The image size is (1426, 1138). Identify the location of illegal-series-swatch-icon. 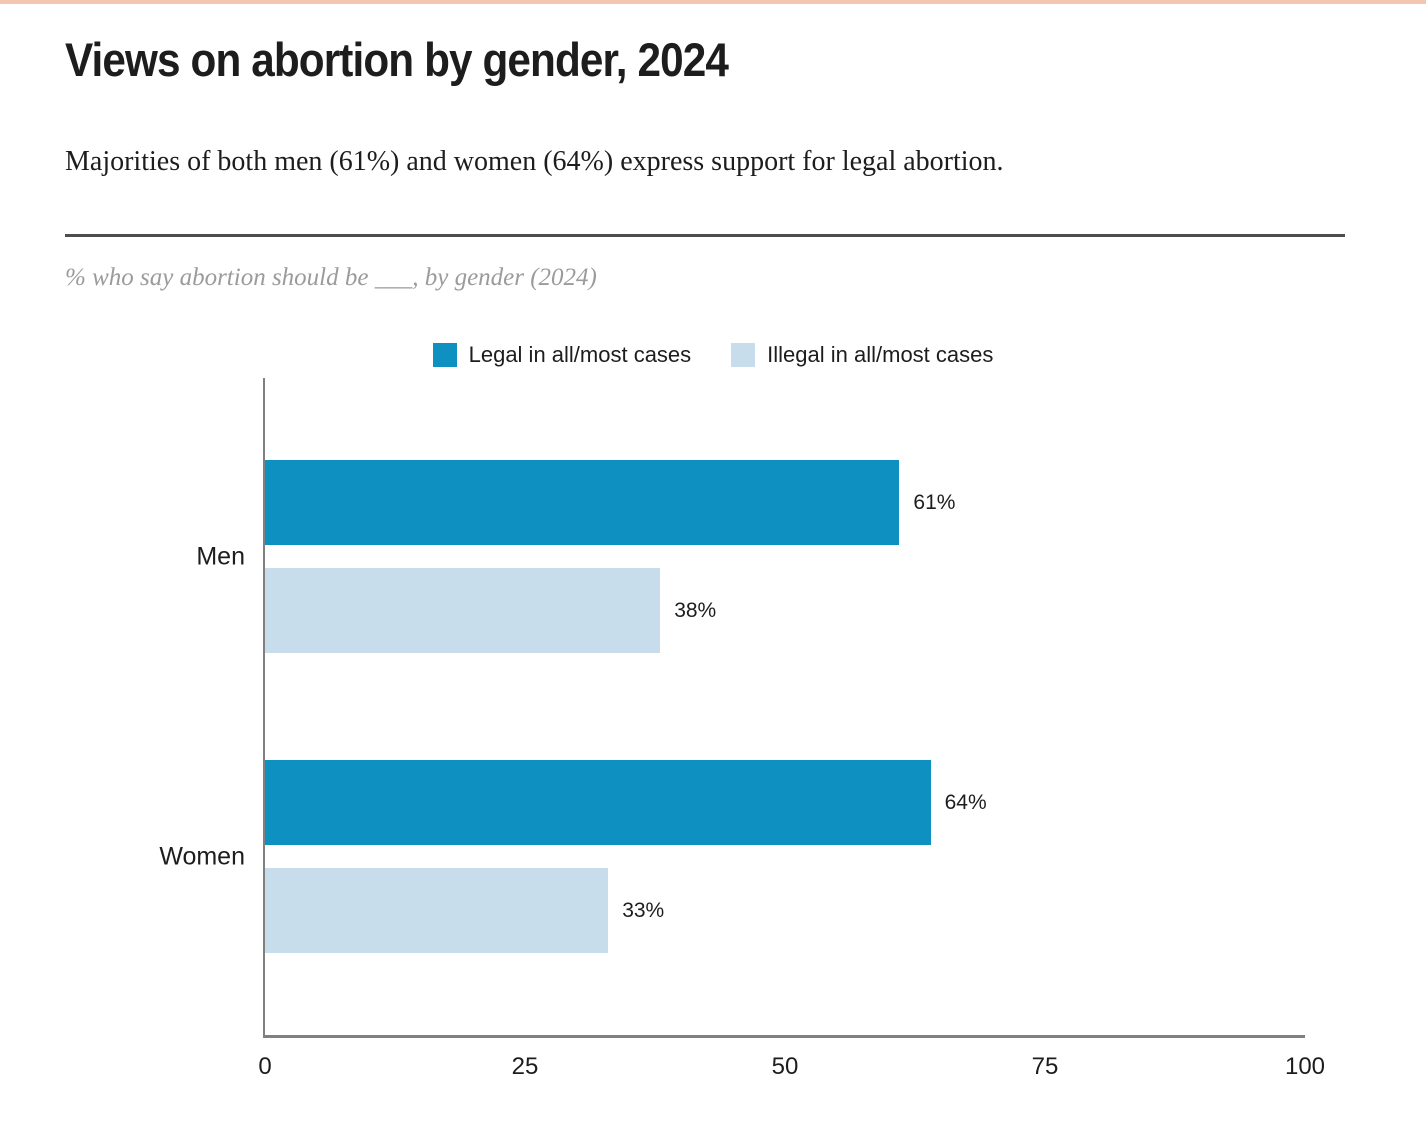
(743, 355).